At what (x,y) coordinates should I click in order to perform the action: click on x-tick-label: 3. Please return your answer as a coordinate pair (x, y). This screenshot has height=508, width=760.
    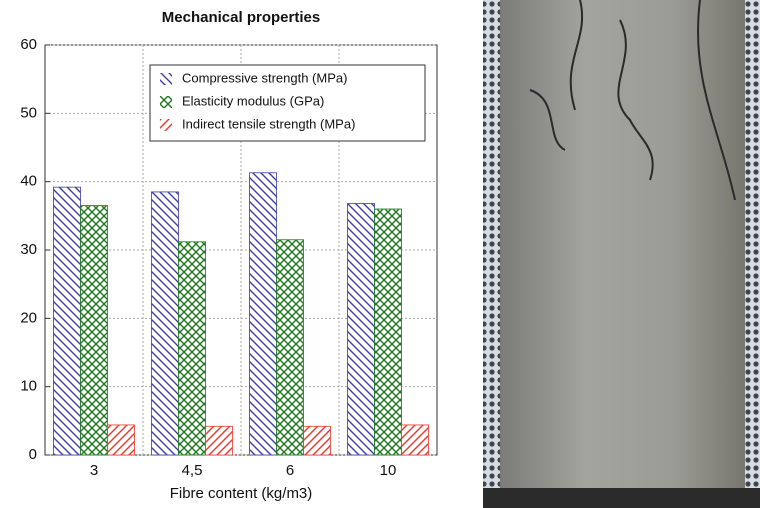
    Looking at the image, I should click on (94, 470).